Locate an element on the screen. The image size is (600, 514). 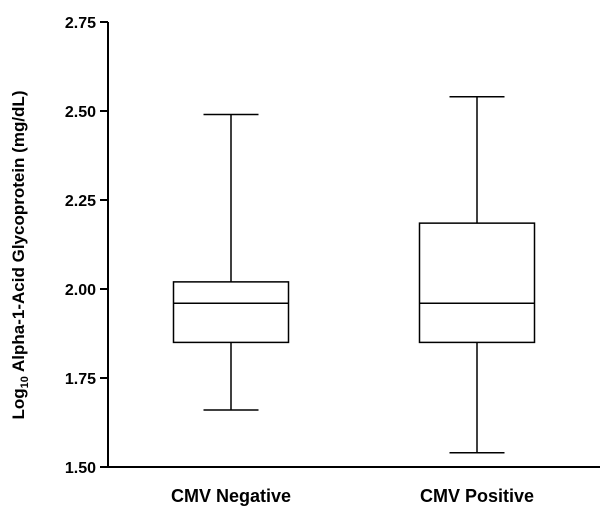
y-axis-label-prefix: Log is located at coordinates (18, 403).